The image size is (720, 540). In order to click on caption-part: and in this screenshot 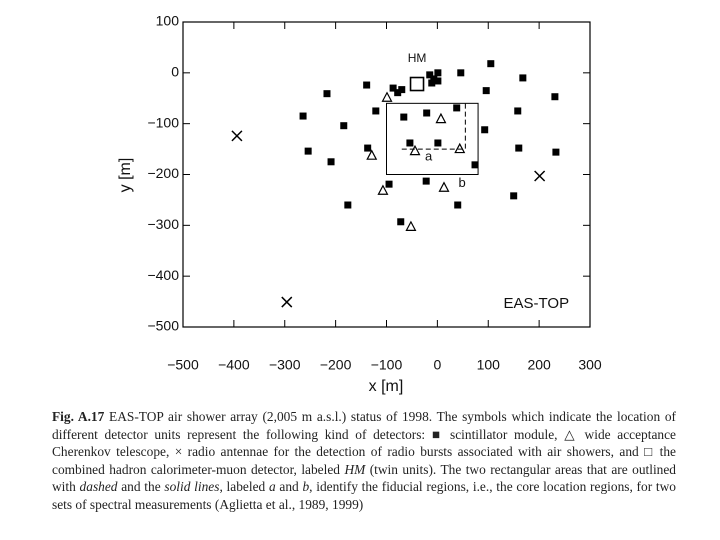, I will do `click(289, 486)`.